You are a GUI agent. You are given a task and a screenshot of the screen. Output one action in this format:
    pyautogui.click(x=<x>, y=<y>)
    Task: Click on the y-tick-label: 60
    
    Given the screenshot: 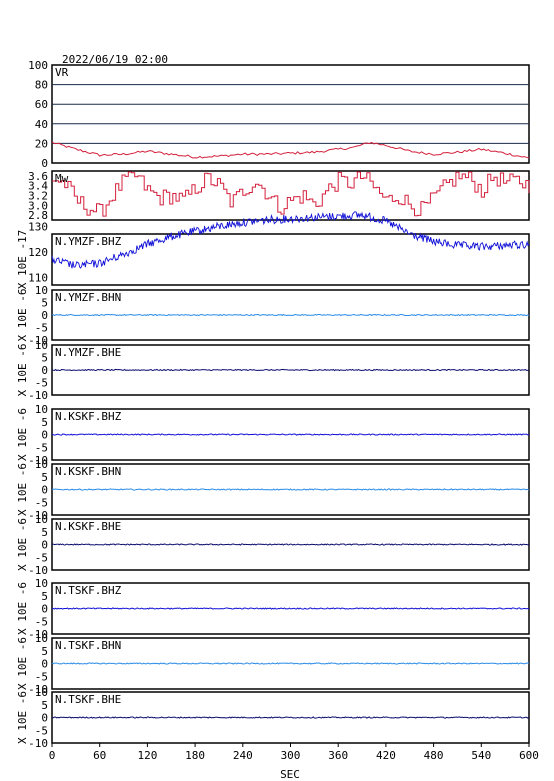 What is the action you would take?
    pyautogui.click(x=41, y=104)
    